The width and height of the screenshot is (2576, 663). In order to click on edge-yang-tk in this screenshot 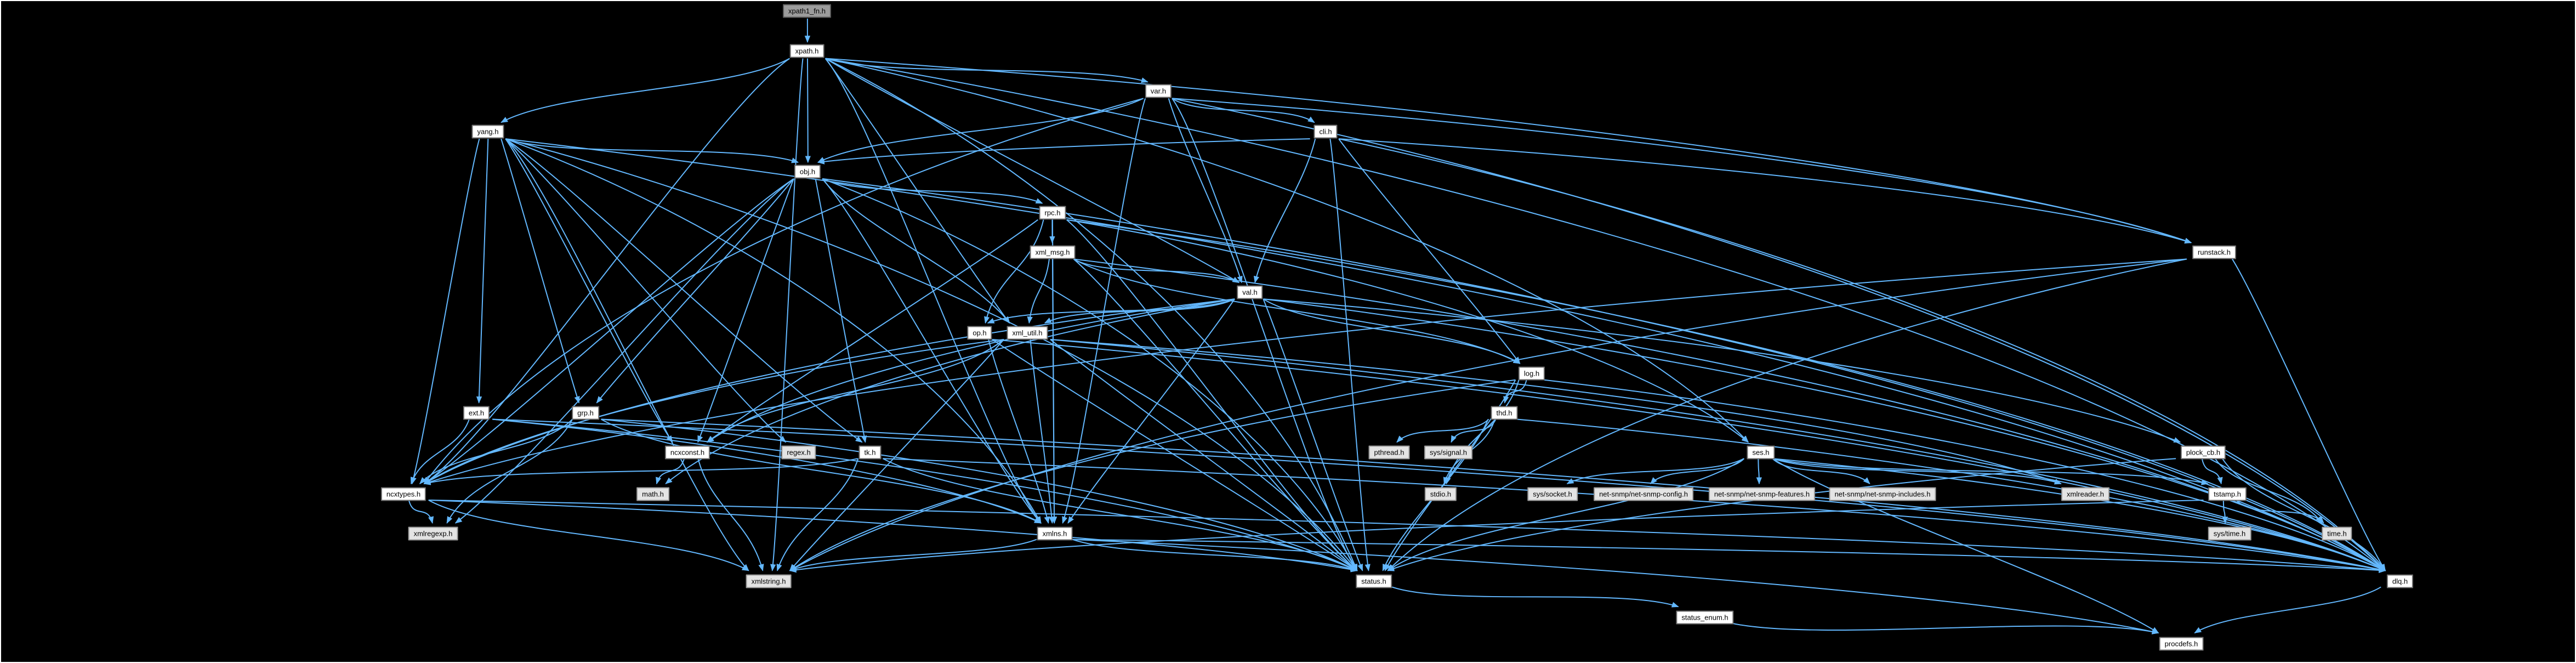, I will do `click(684, 290)`.